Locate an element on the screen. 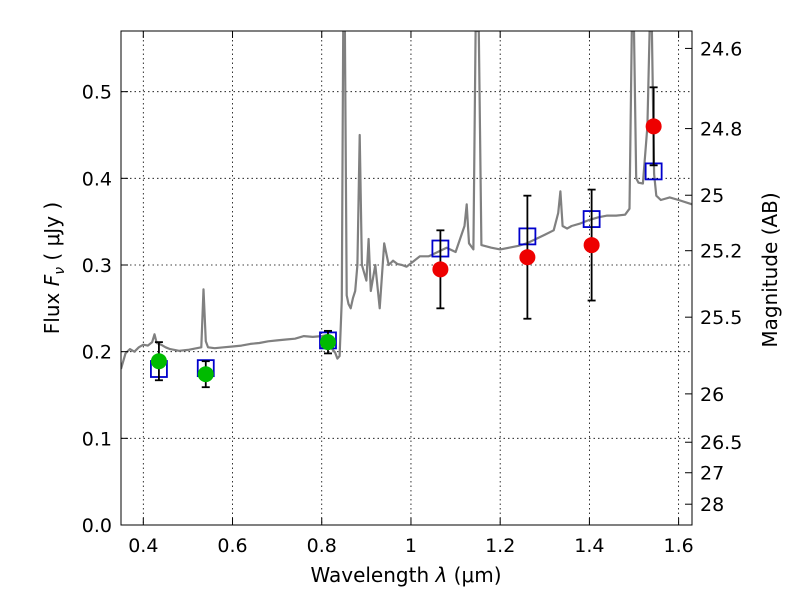  y-tick-label: 0.5 is located at coordinates (97, 93).